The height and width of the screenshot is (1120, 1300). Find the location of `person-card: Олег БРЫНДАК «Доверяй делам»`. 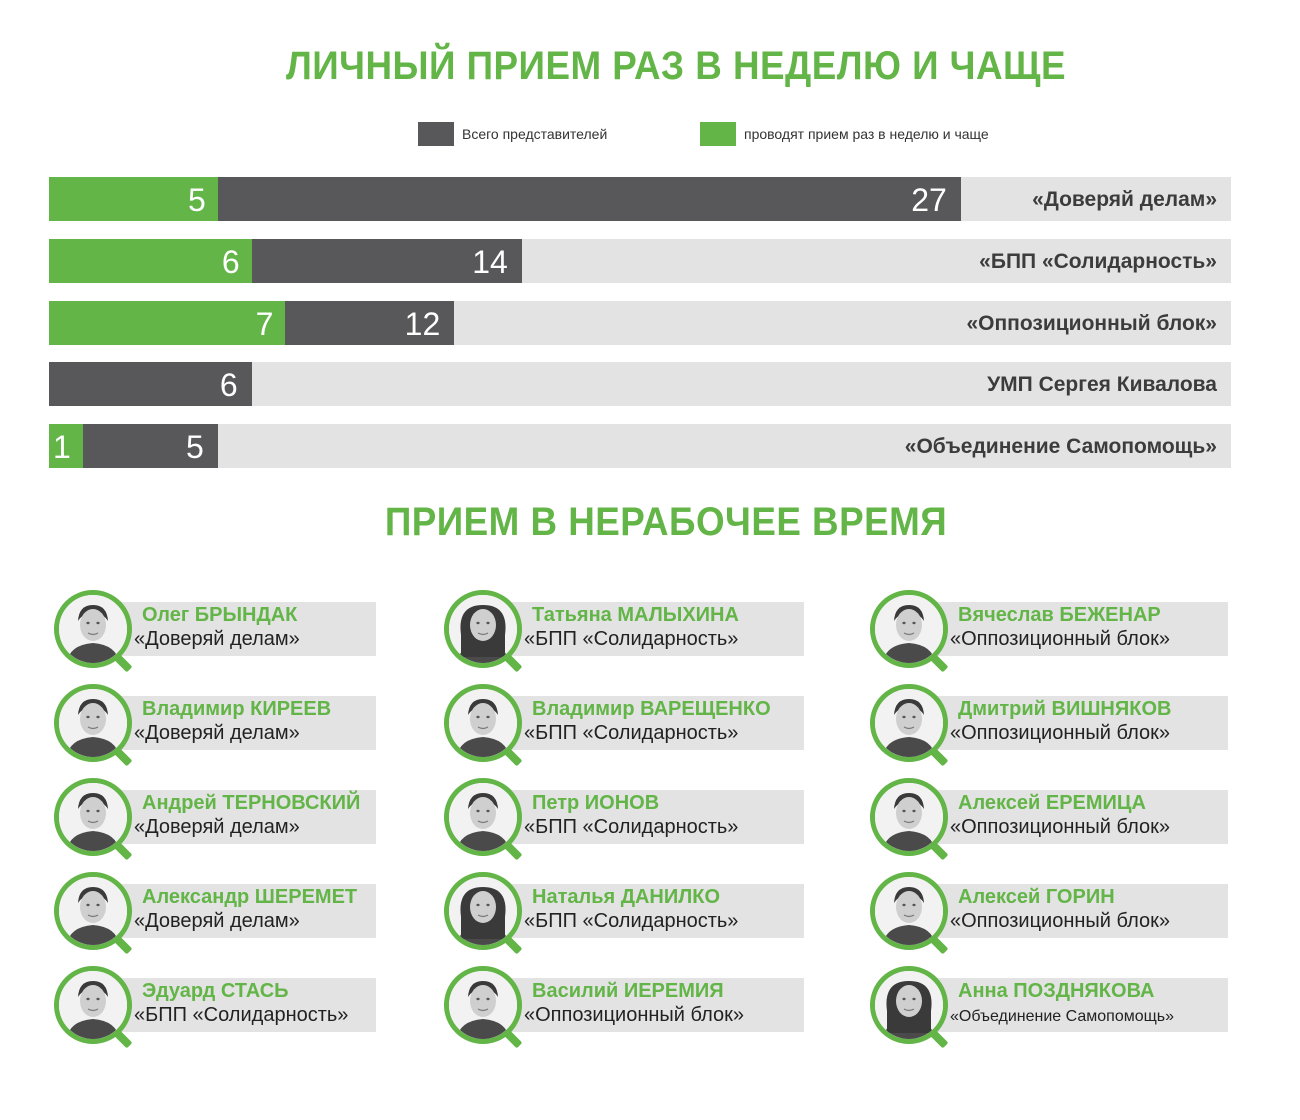

person-card: Олег БРЫНДАК «Доверяй делам» is located at coordinates (220, 632).